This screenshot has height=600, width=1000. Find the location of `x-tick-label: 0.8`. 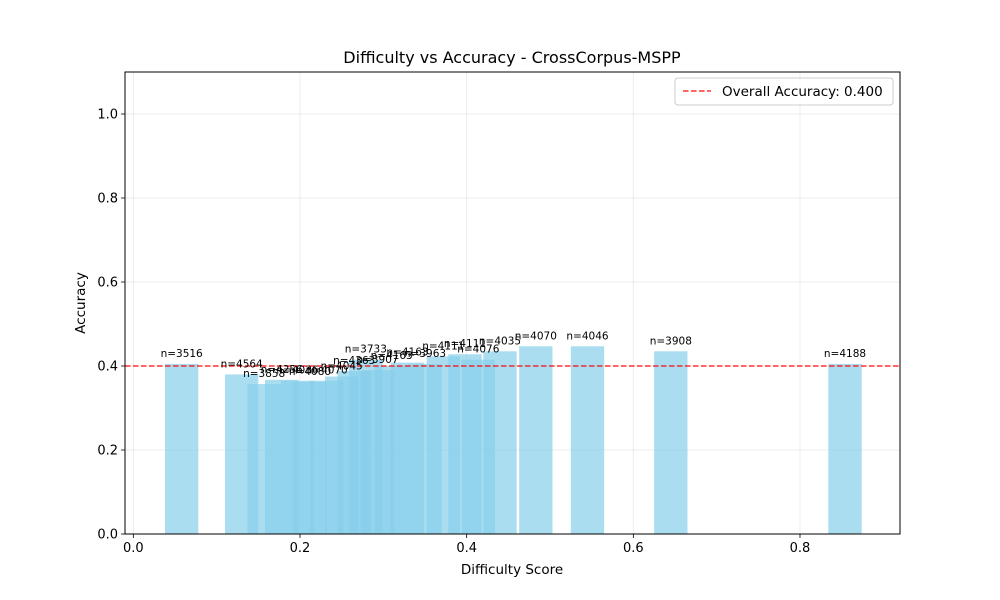

x-tick-label: 0.8 is located at coordinates (800, 548).